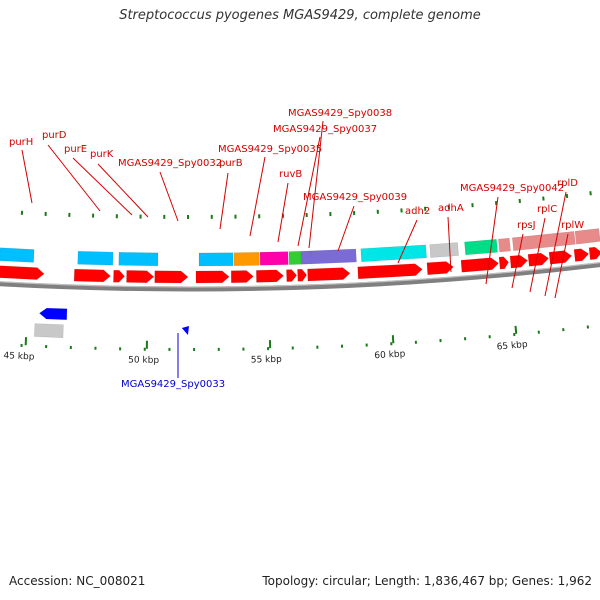 This screenshot has height=600, width=600. What do you see at coordinates (417, 211) in the screenshot?
I see `gene-label: adh2` at bounding box center [417, 211].